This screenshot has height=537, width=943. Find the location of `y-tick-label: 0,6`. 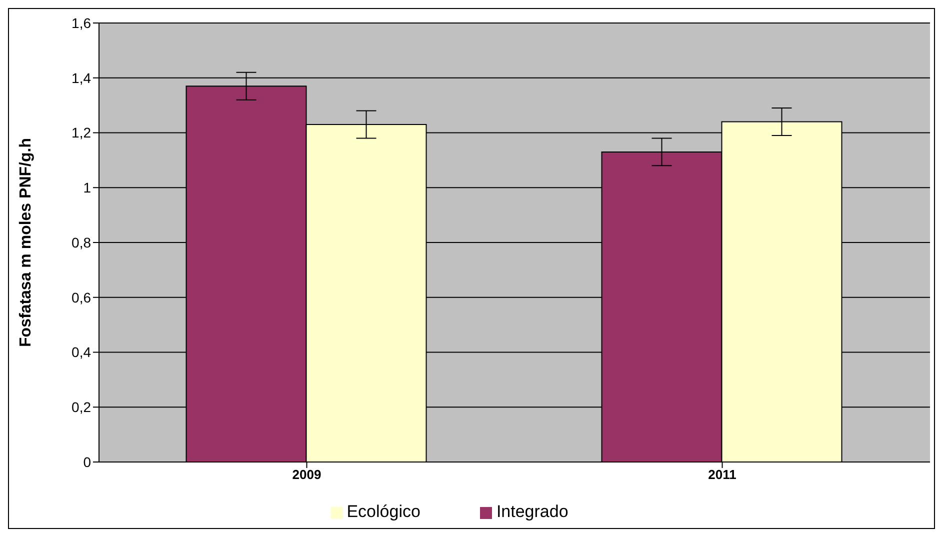

y-tick-label: 0,6 is located at coordinates (82, 297).